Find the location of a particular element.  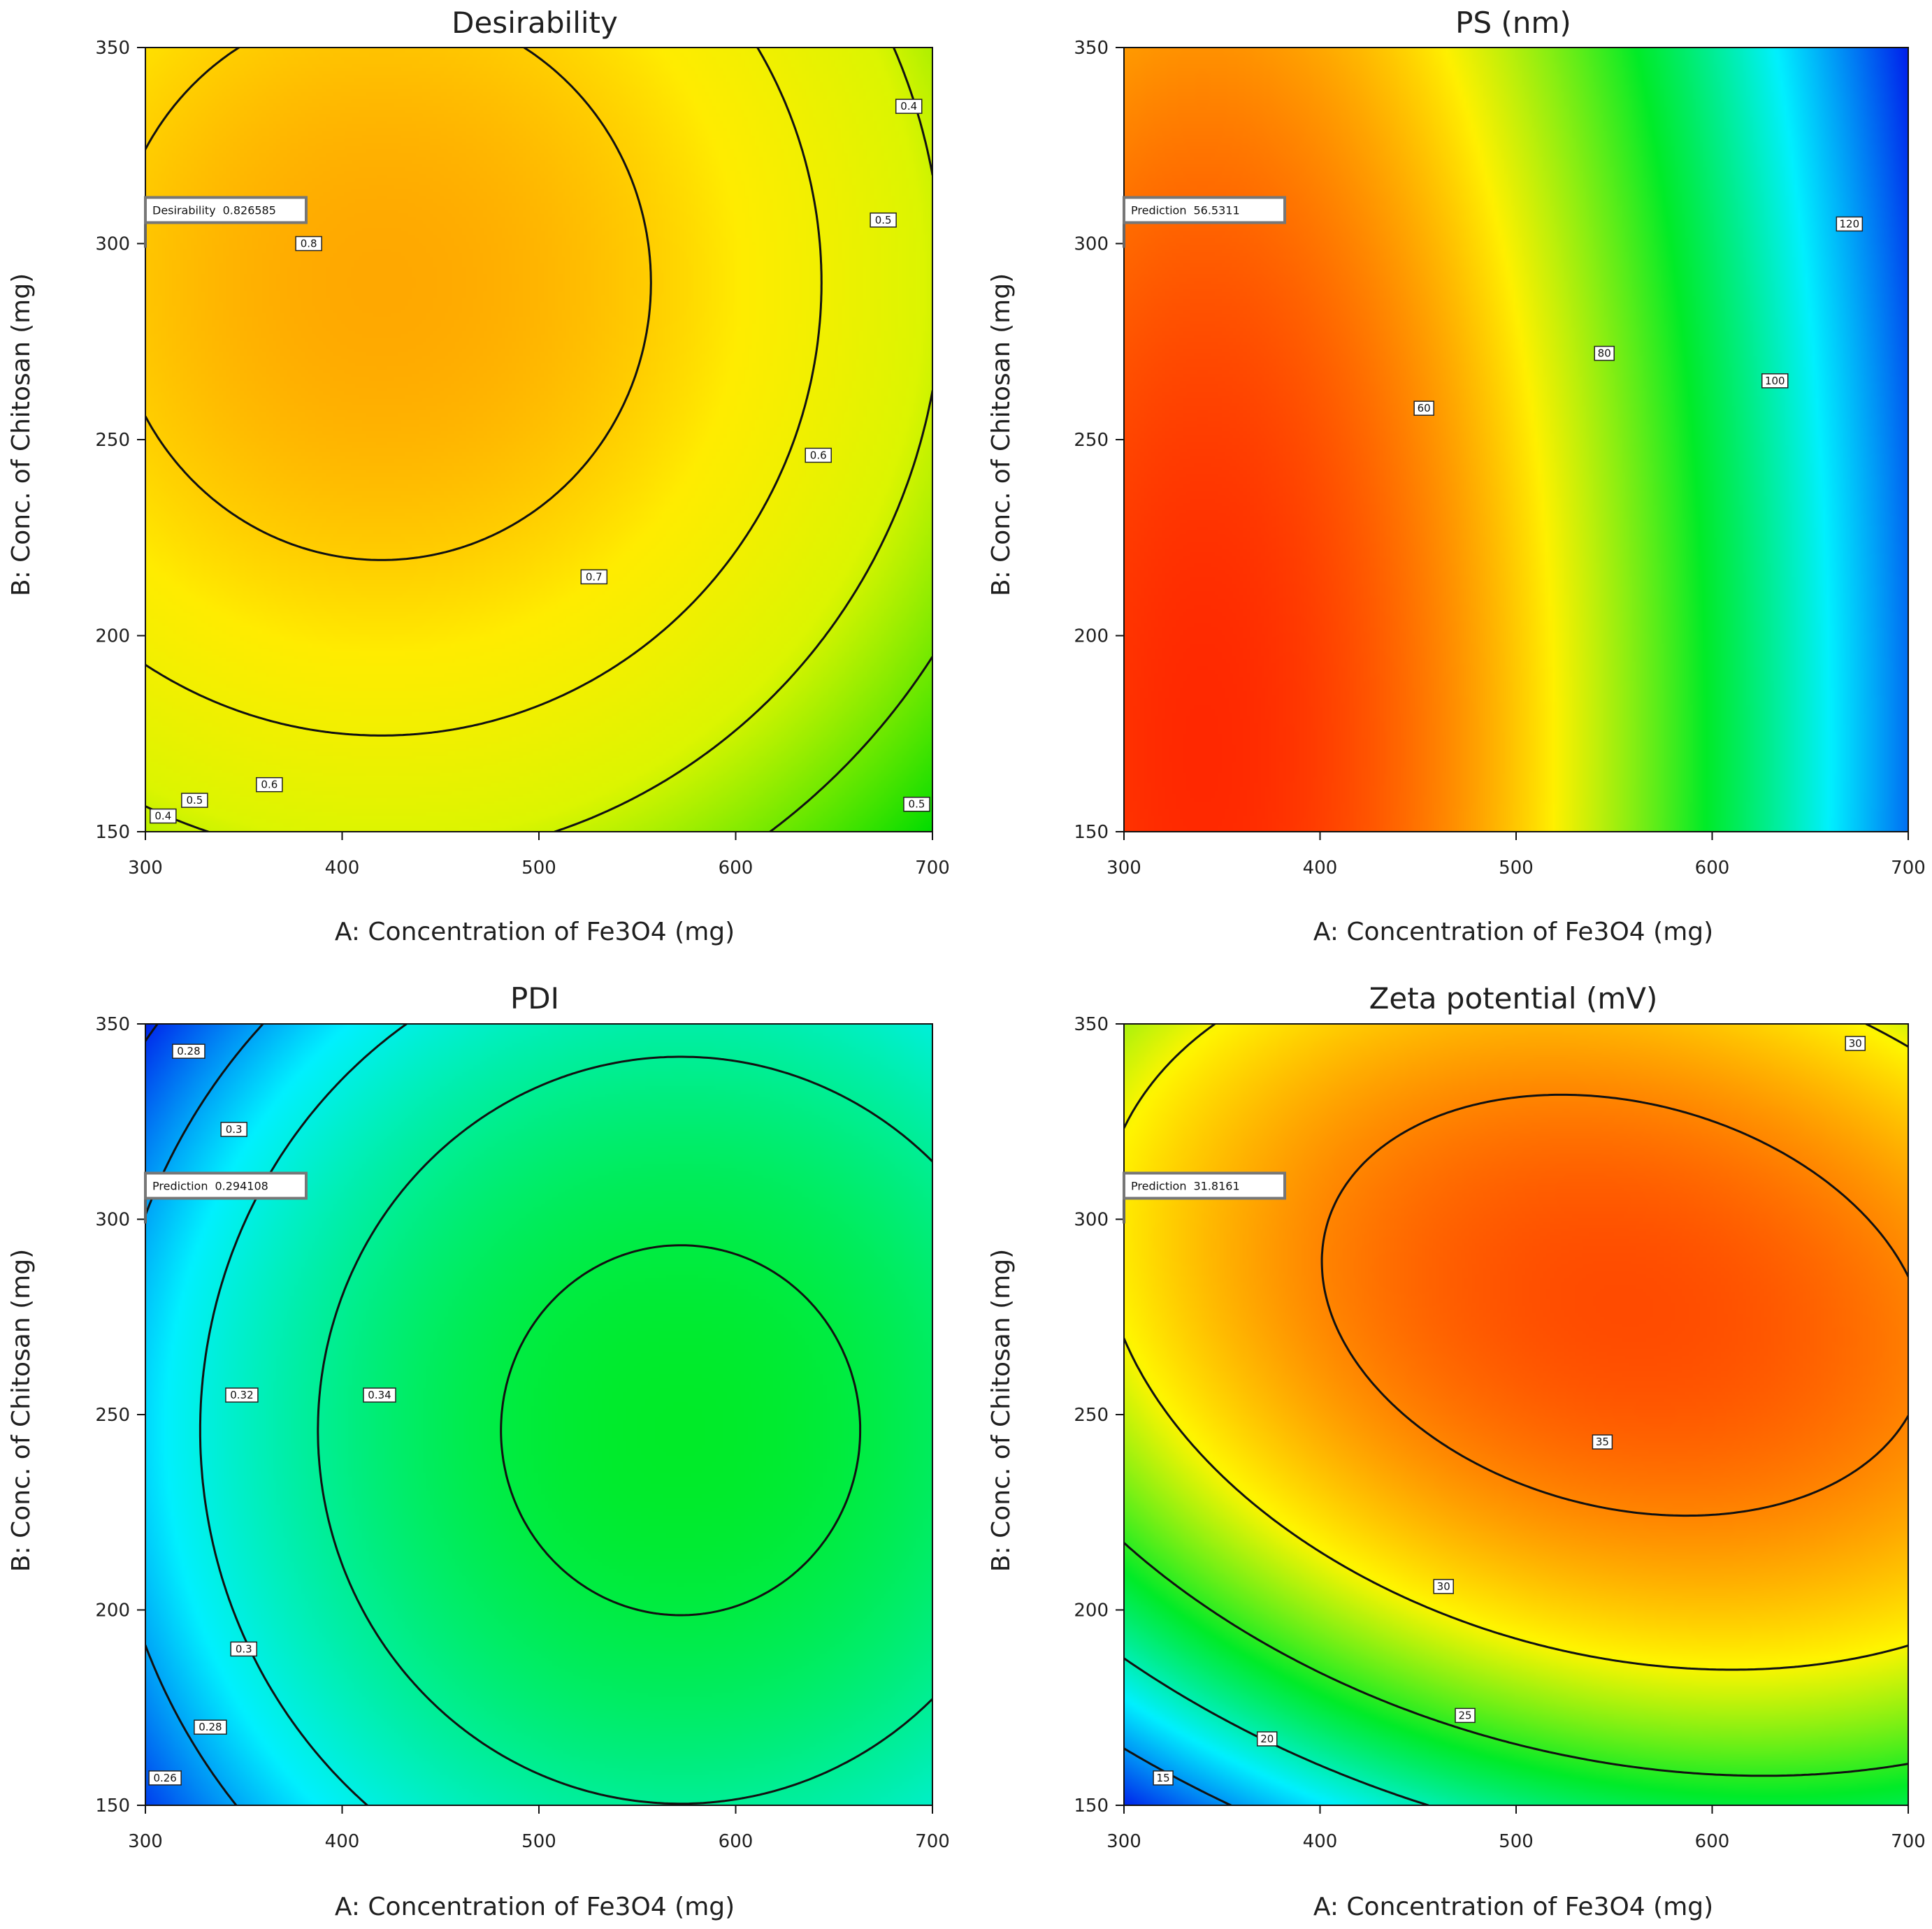

contour-label: 25 is located at coordinates (1465, 1715).